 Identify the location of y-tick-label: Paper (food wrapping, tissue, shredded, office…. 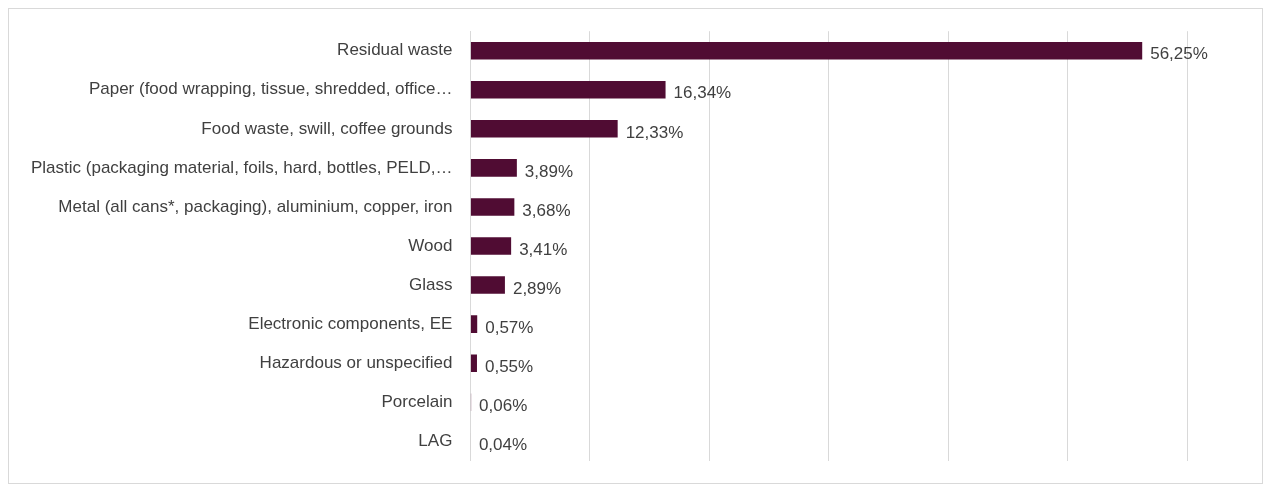
(270, 89).